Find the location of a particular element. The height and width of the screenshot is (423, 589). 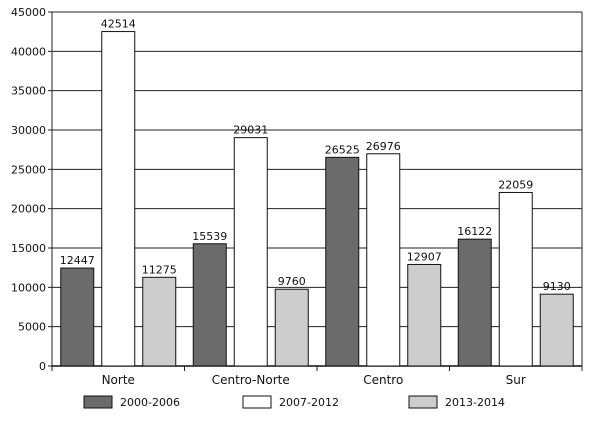

data-label: 22059 is located at coordinates (515, 184).